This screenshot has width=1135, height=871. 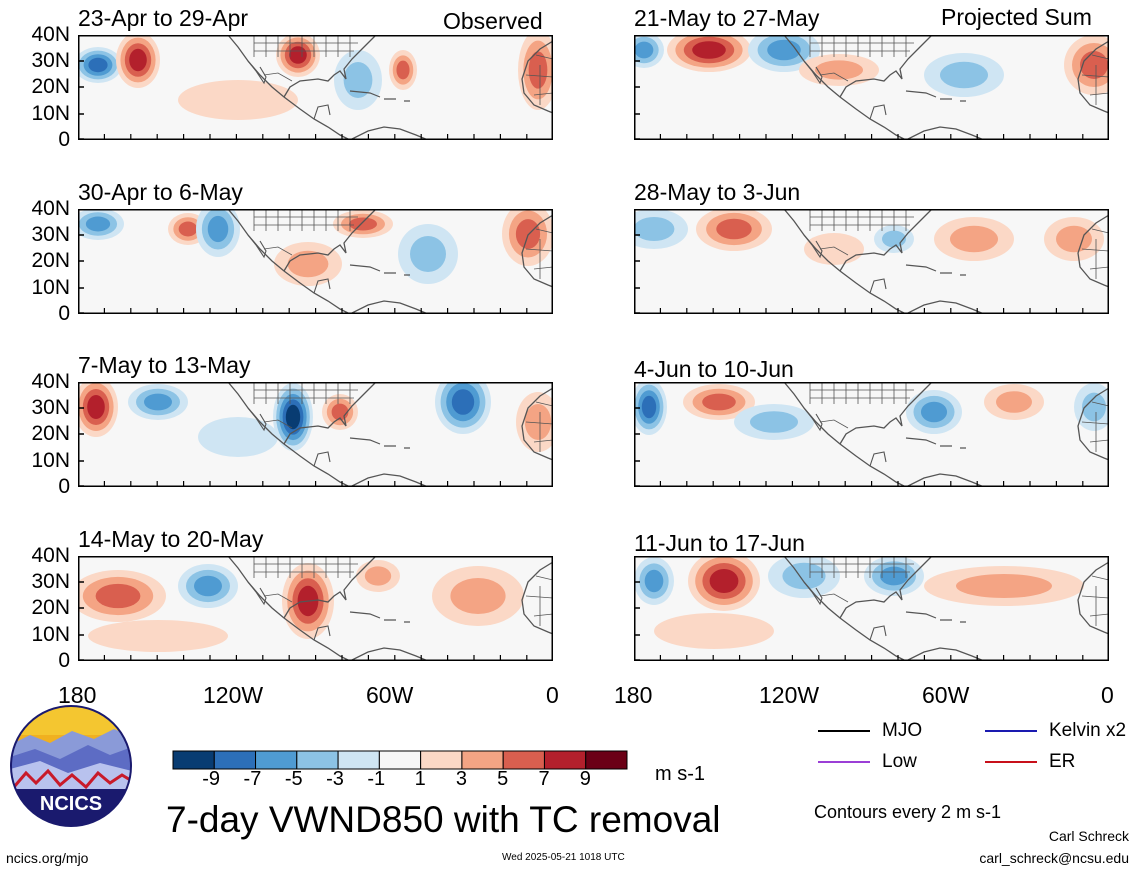 What do you see at coordinates (899, 761) in the screenshot?
I see `legend-label: Low` at bounding box center [899, 761].